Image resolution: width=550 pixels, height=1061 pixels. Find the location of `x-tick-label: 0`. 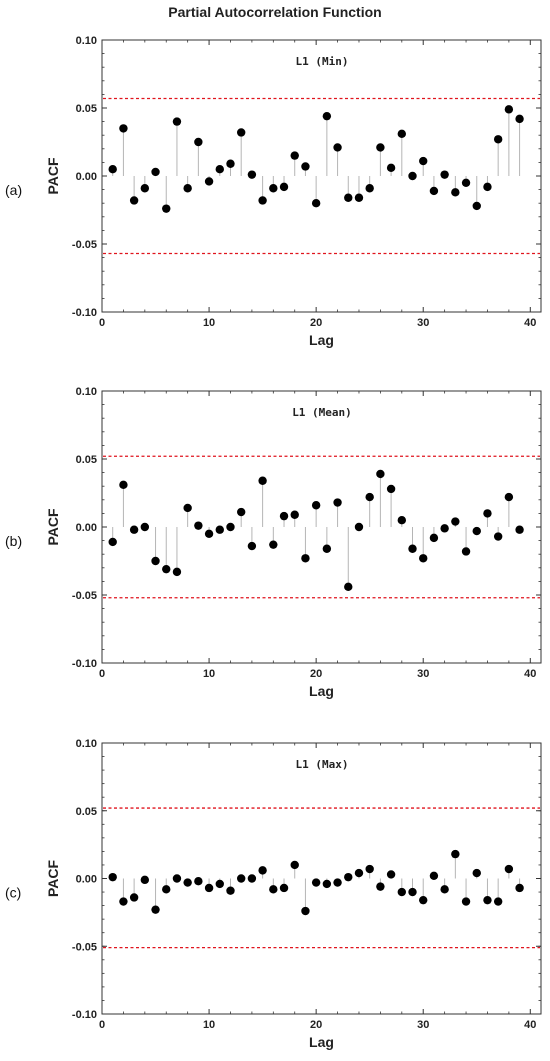

x-tick-label: 0 is located at coordinates (102, 674).